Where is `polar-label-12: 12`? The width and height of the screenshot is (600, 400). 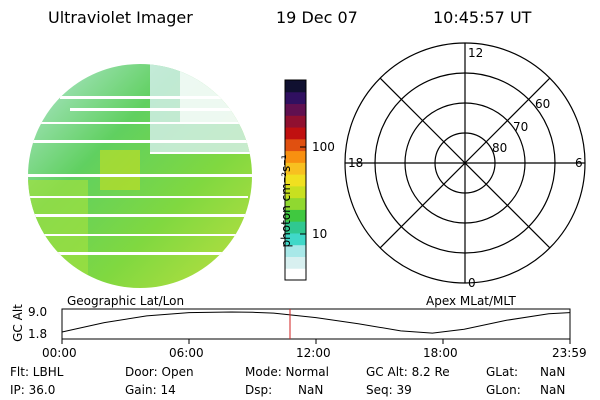 polar-label-12: 12 is located at coordinates (476, 53).